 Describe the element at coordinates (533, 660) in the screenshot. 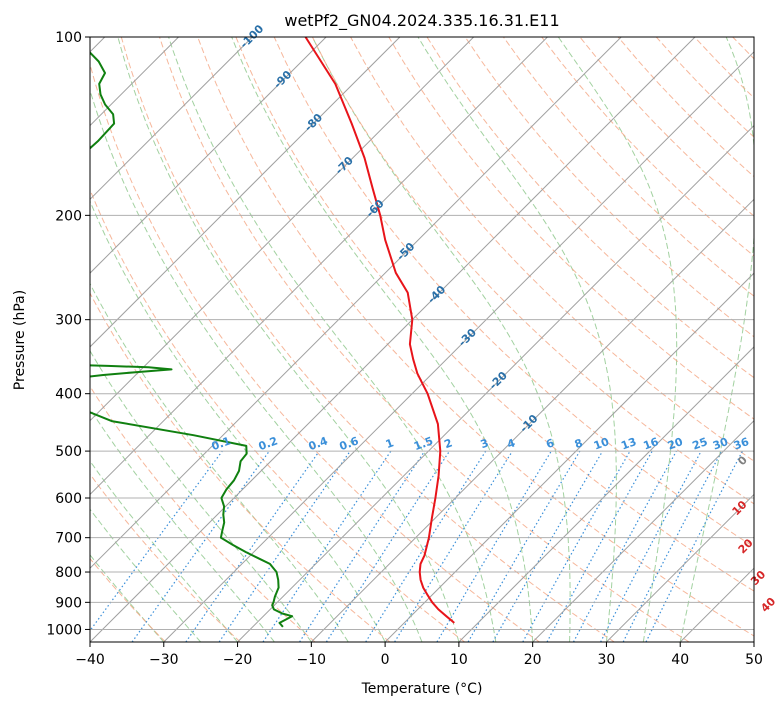

I see `x-tick-label: 20` at that location.